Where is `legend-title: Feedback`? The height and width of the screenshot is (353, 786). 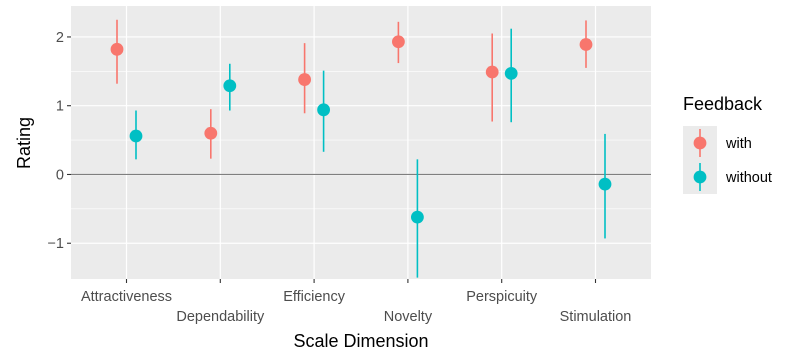
legend-title: Feedback is located at coordinates (723, 104).